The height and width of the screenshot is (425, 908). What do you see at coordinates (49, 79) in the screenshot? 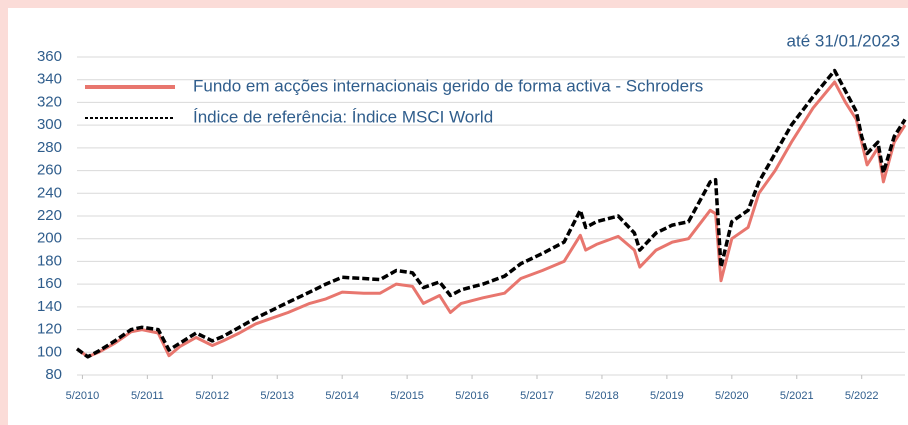
I see `y-tick-label: 340` at bounding box center [49, 79].